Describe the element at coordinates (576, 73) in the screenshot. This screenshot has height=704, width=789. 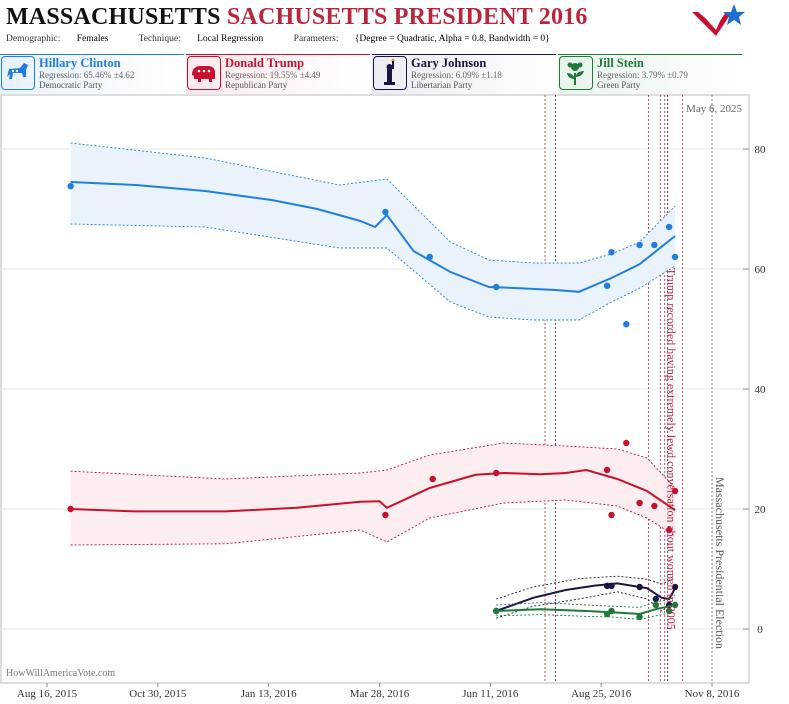
I see `flower-icon` at that location.